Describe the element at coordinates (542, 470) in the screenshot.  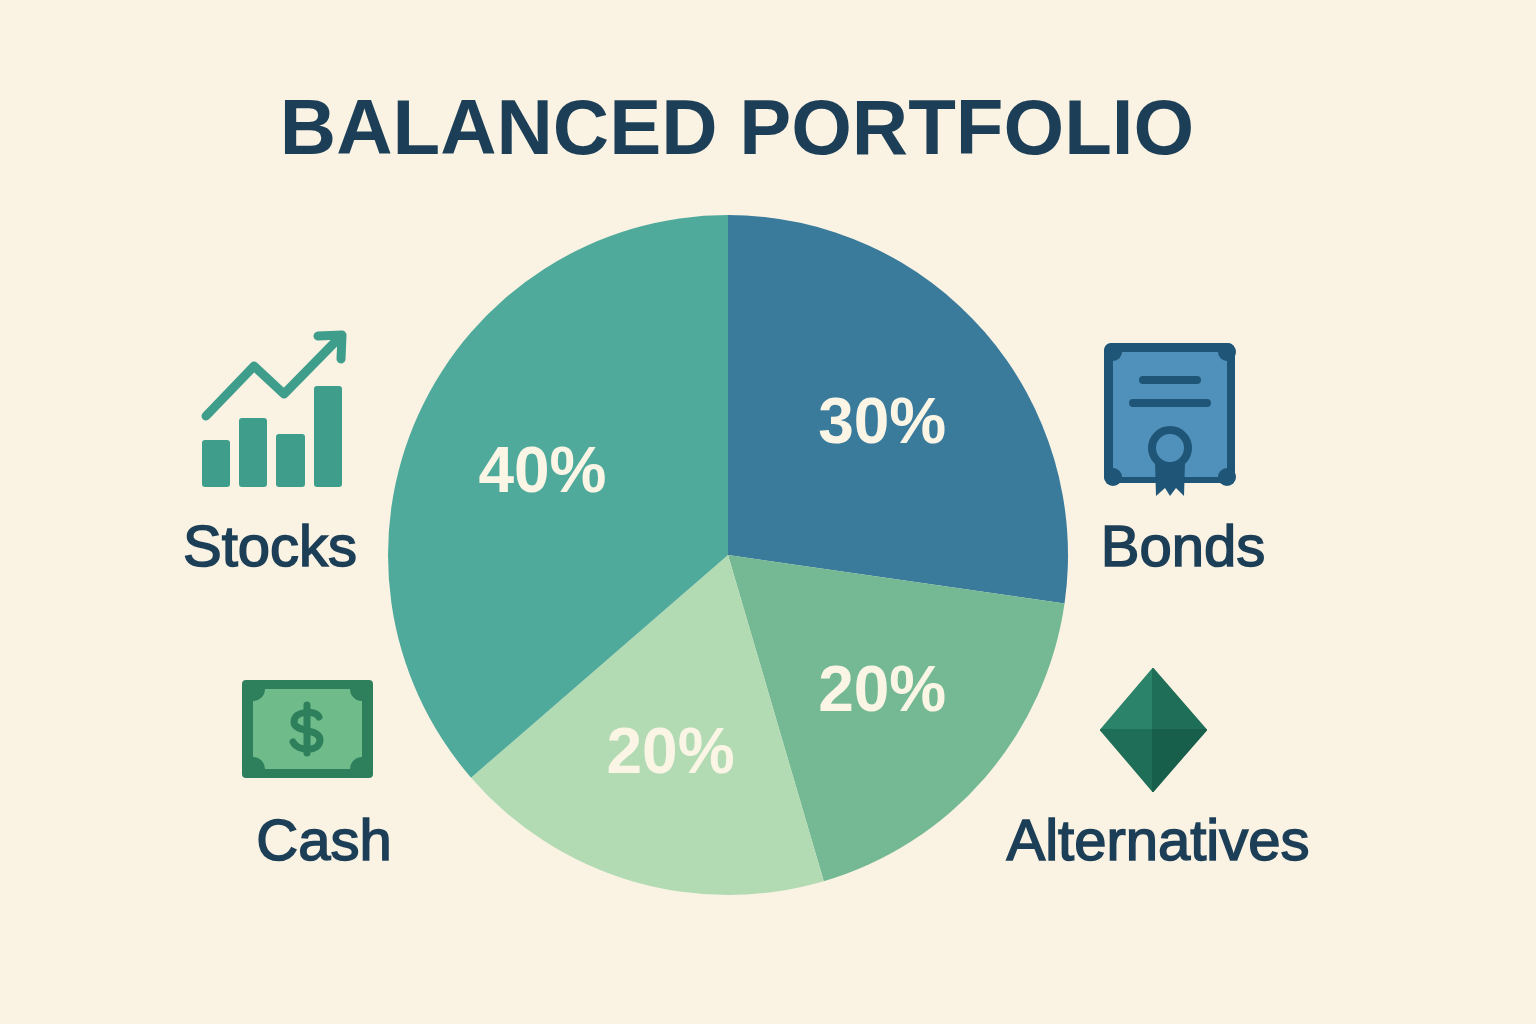
I see `data-label: 40%` at that location.